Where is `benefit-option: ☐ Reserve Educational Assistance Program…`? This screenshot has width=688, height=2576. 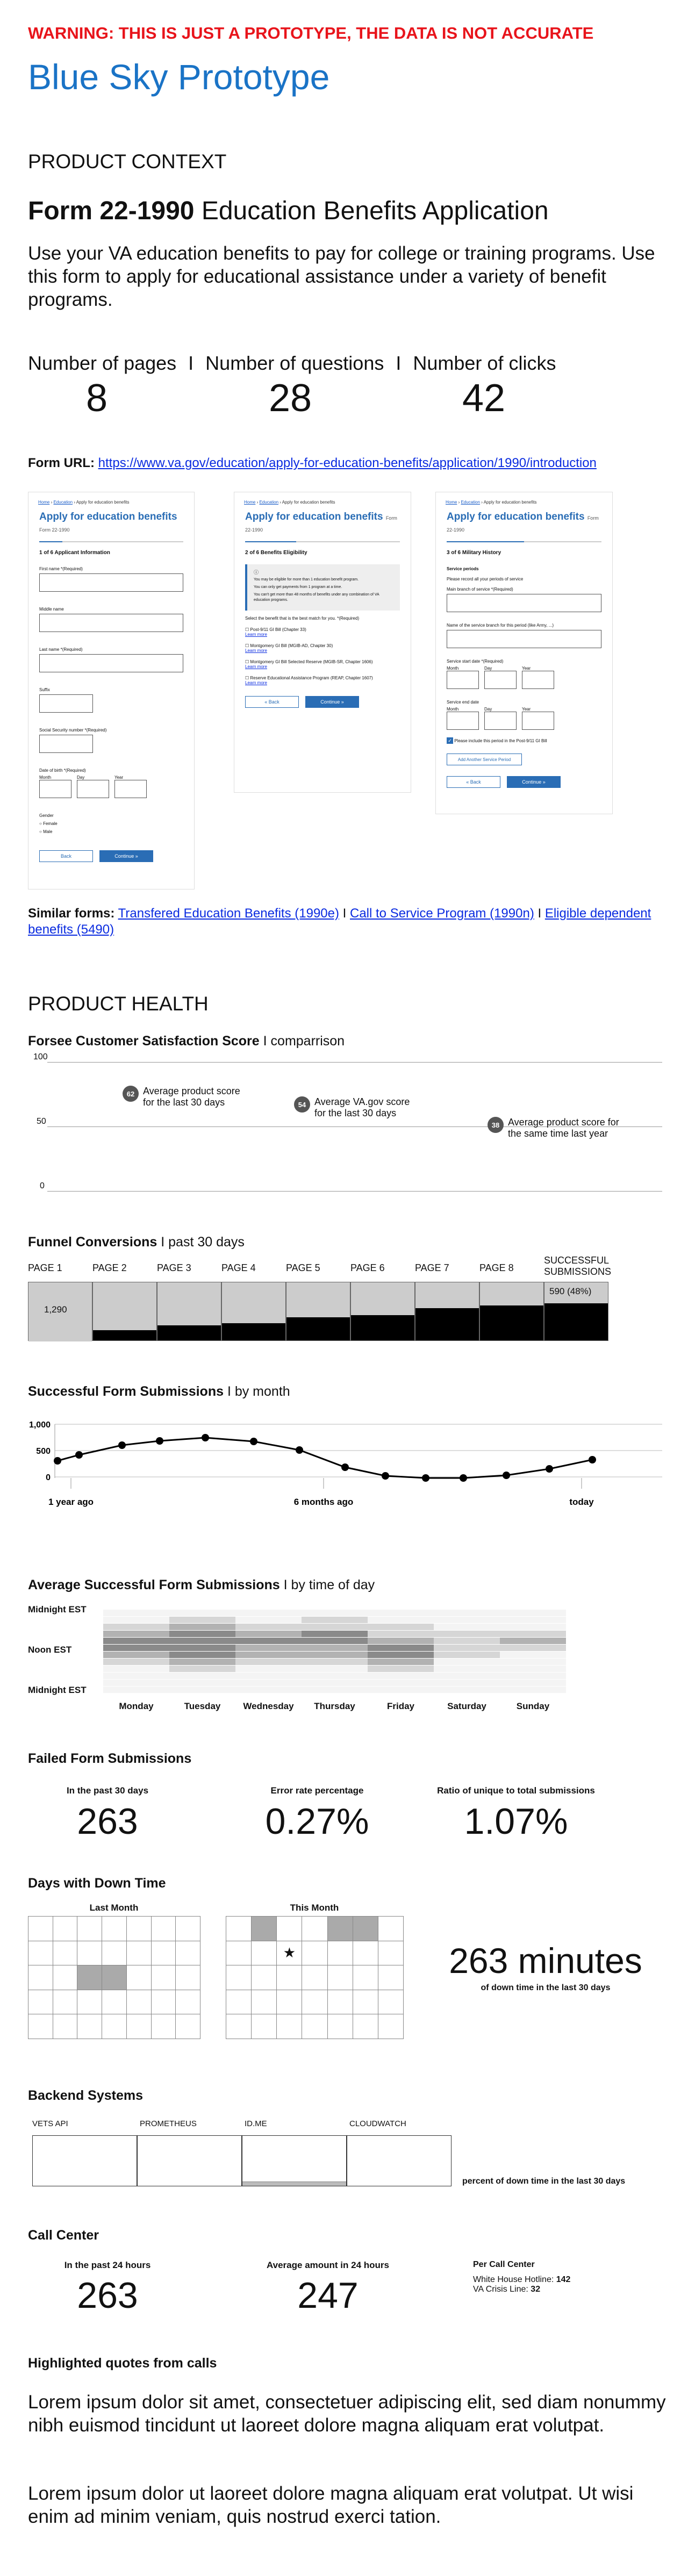 benefit-option: ☐ Reserve Educational Assistance Program… is located at coordinates (309, 680).